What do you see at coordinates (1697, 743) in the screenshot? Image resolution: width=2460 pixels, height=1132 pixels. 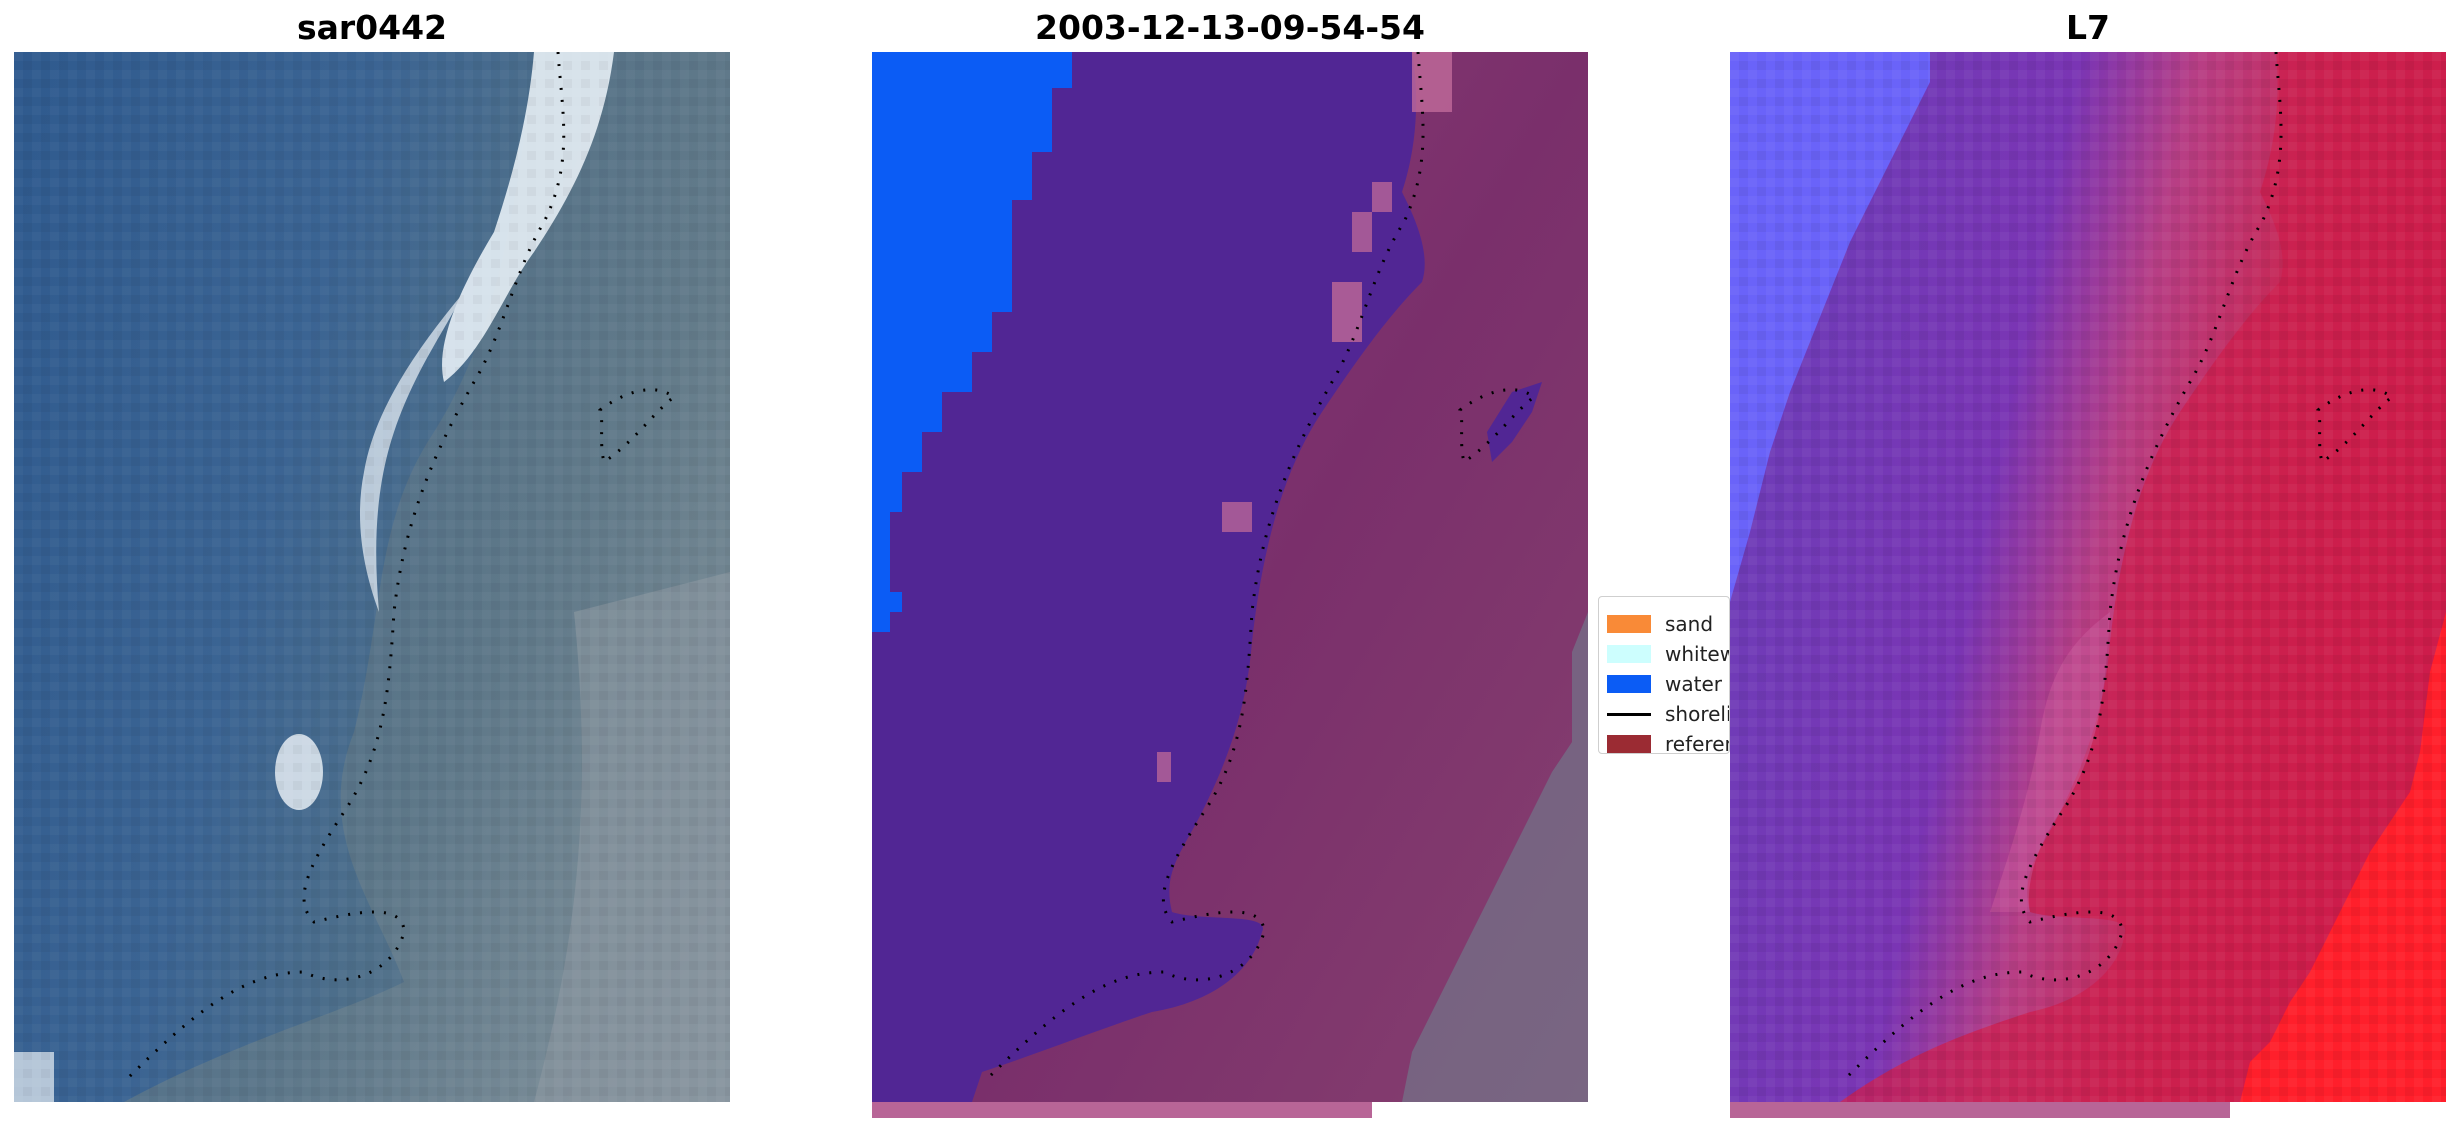 I see `legend-label-reference-shoreline: reference shoreline` at bounding box center [1697, 743].